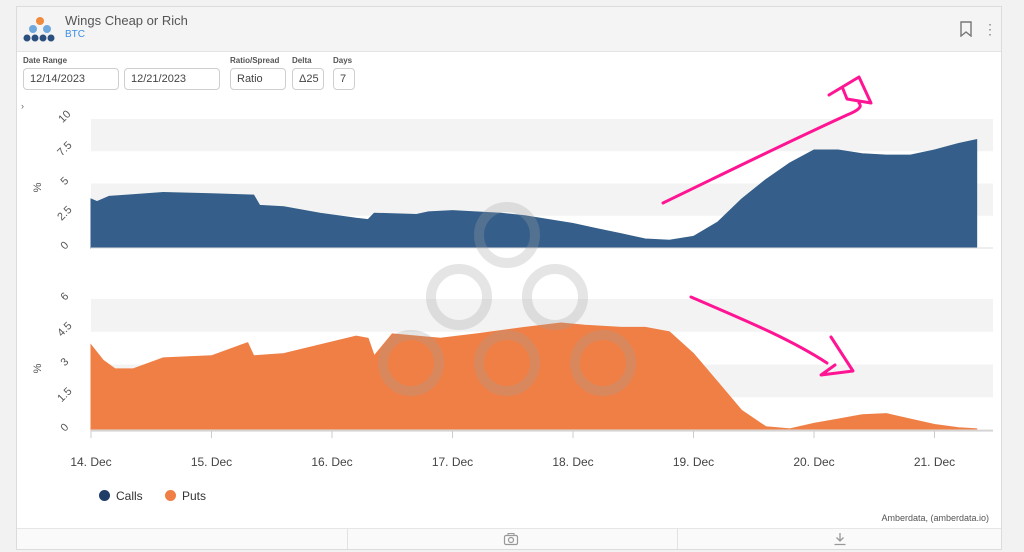  Describe the element at coordinates (90, 462) in the screenshot. I see `x-tick-label: 14. Dec` at that location.